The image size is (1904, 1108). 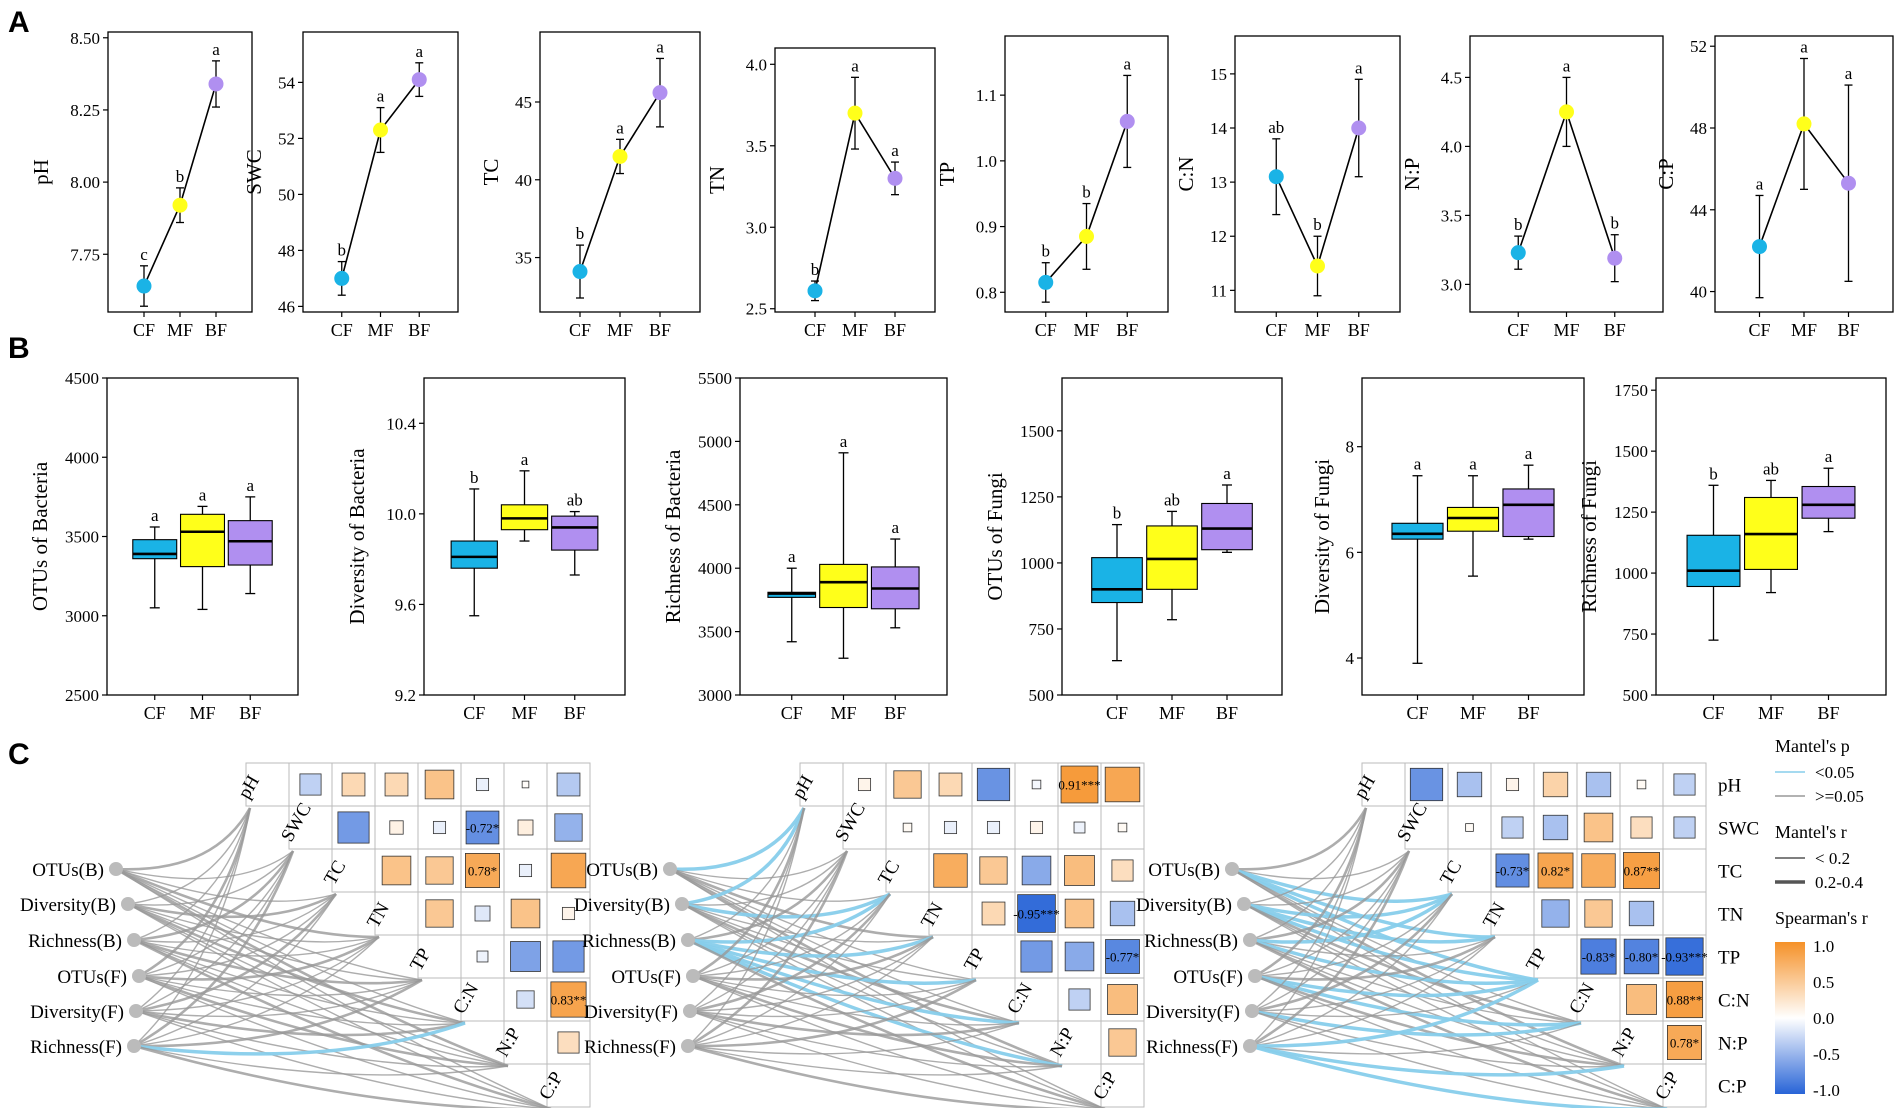 I want to click on row-variable-label: SWC, so click(x=1738, y=829).